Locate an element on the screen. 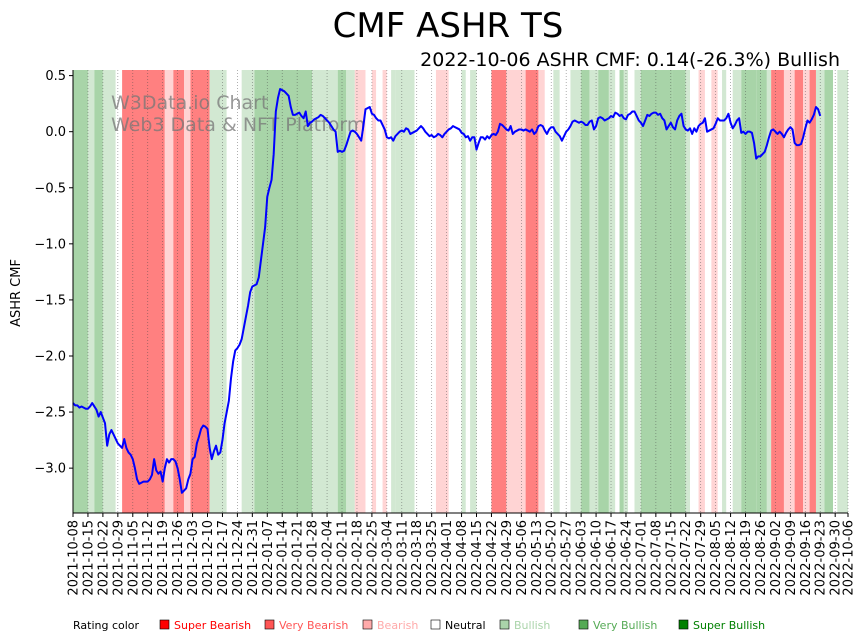 Image resolution: width=867 pixels, height=641 pixels. x-tick-label: 2022-07-08 is located at coordinates (656, 558).